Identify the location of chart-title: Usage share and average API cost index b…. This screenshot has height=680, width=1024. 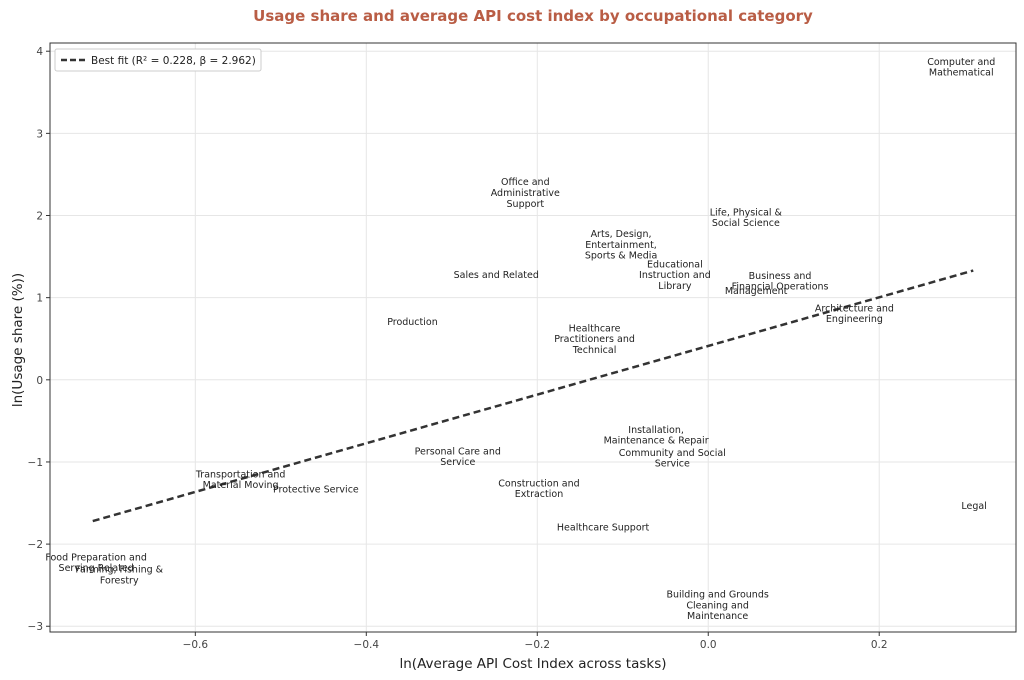
(533, 16).